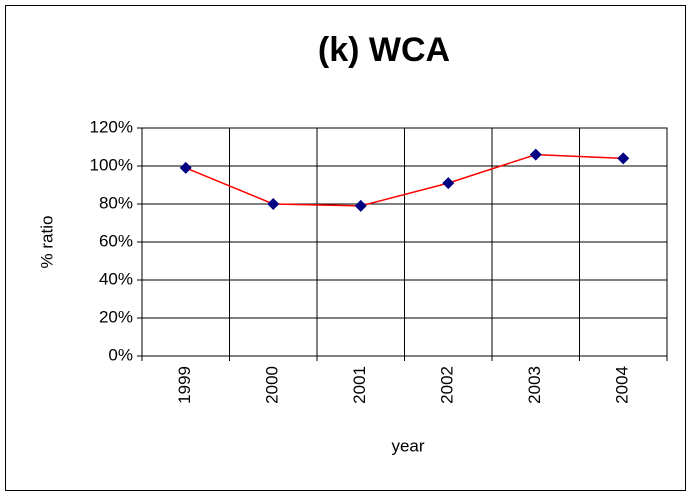  Describe the element at coordinates (534, 385) in the screenshot. I see `x-tick-label: 2003` at that location.